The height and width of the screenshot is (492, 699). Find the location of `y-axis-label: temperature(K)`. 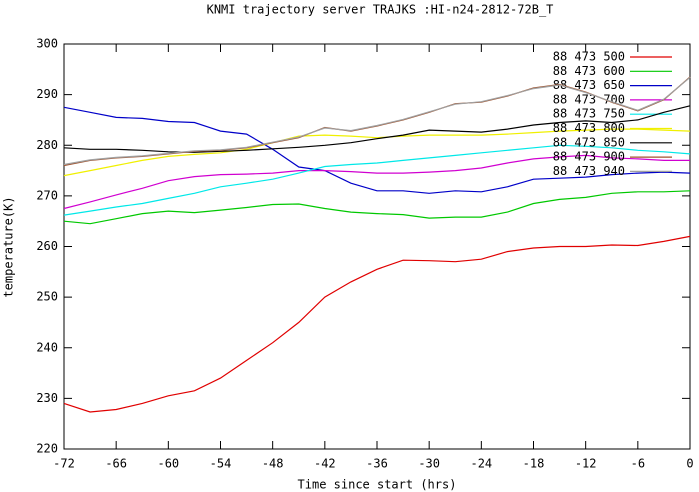

y-axis-label: temperature(K) is located at coordinates (9, 246).